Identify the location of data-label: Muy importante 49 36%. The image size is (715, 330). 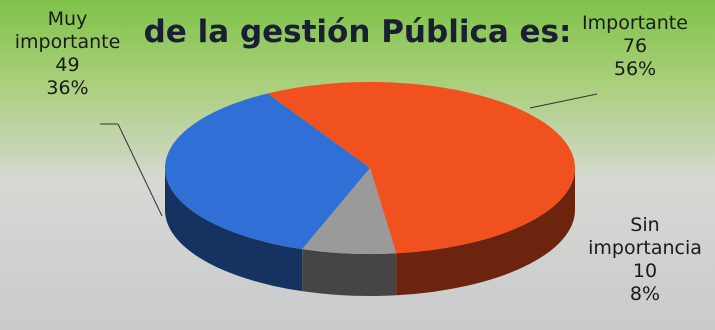
(67, 54).